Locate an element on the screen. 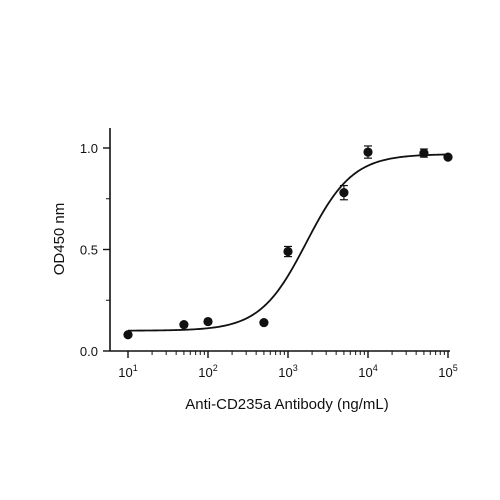 The height and width of the screenshot is (500, 500). x-axis-title: Anti-CD235a Antibody (ng/mL) is located at coordinates (286, 404).